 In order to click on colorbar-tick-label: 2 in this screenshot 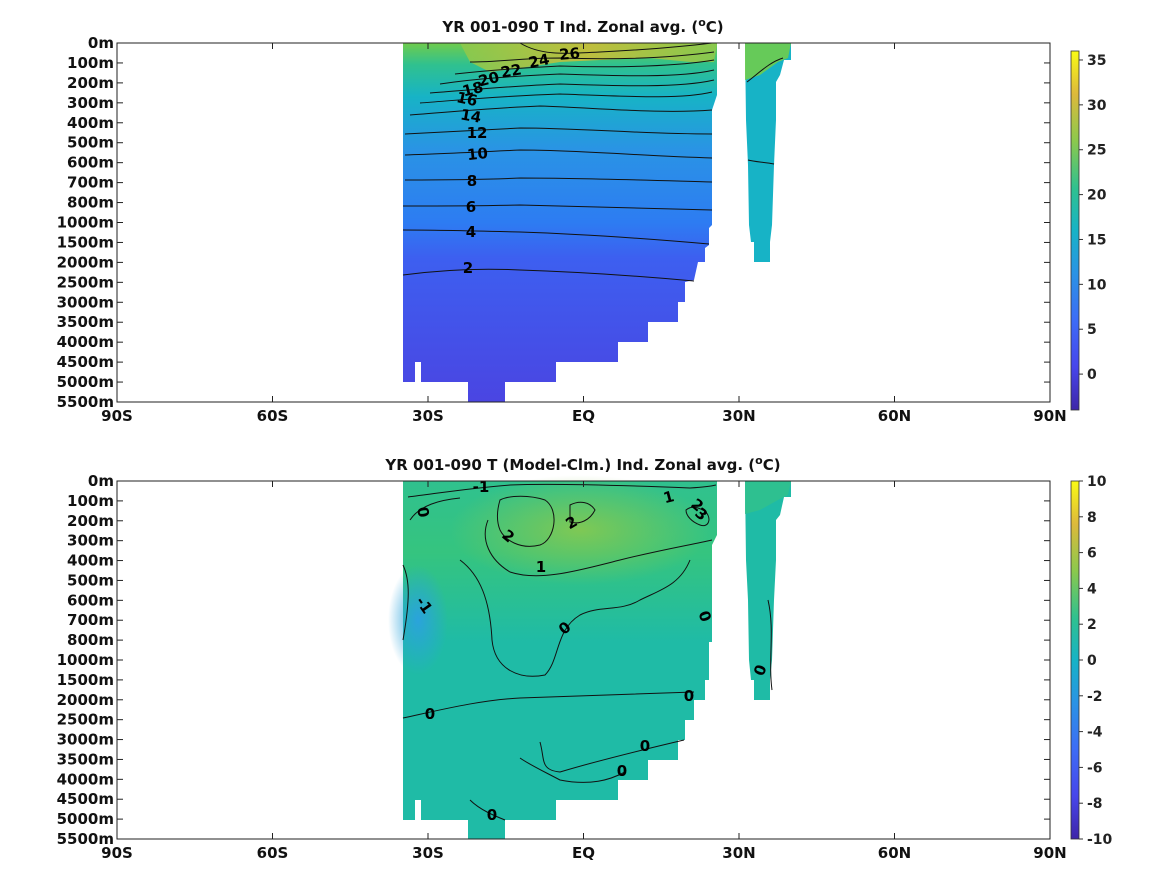, I will do `click(1092, 625)`.